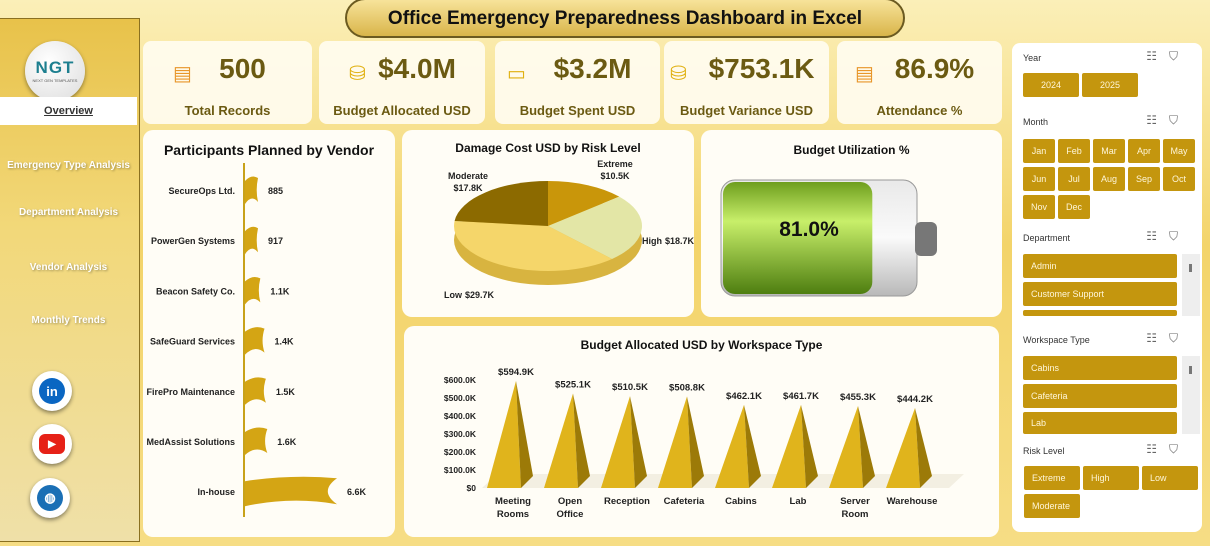 This screenshot has width=1210, height=546. I want to click on vendor-label: SecureOps Ltd., so click(201, 191).